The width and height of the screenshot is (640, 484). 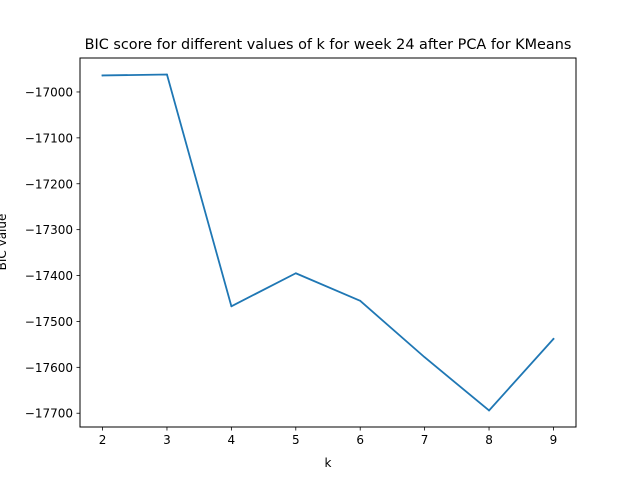 I want to click on x-tick-label: 2, so click(x=103, y=440).